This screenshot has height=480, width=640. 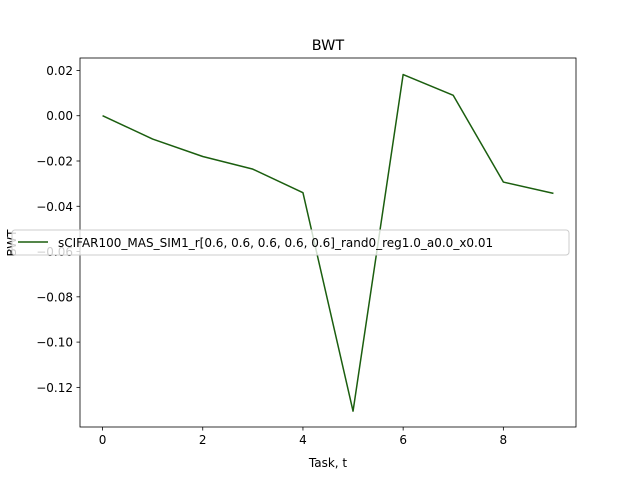 What do you see at coordinates (54, 297) in the screenshot?
I see `y-tick-label: −0.08` at bounding box center [54, 297].